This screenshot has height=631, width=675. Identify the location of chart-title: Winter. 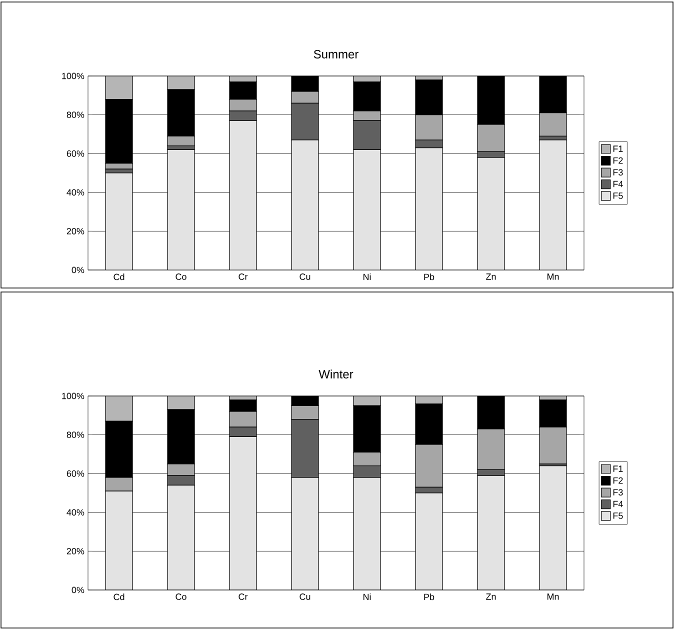
(336, 374).